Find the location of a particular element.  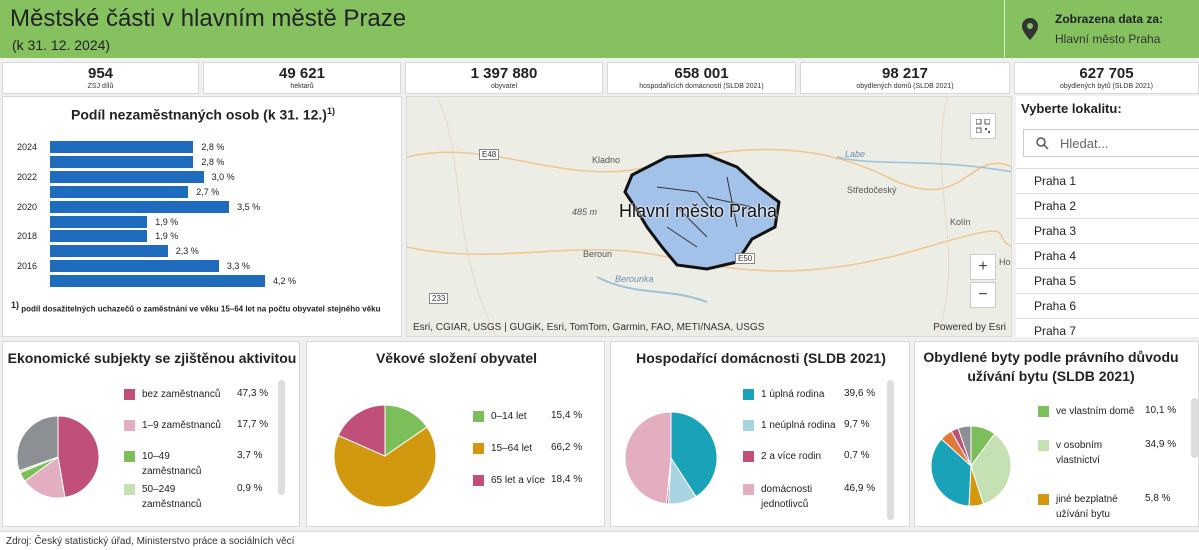

bar-2015 is located at coordinates (157, 281).